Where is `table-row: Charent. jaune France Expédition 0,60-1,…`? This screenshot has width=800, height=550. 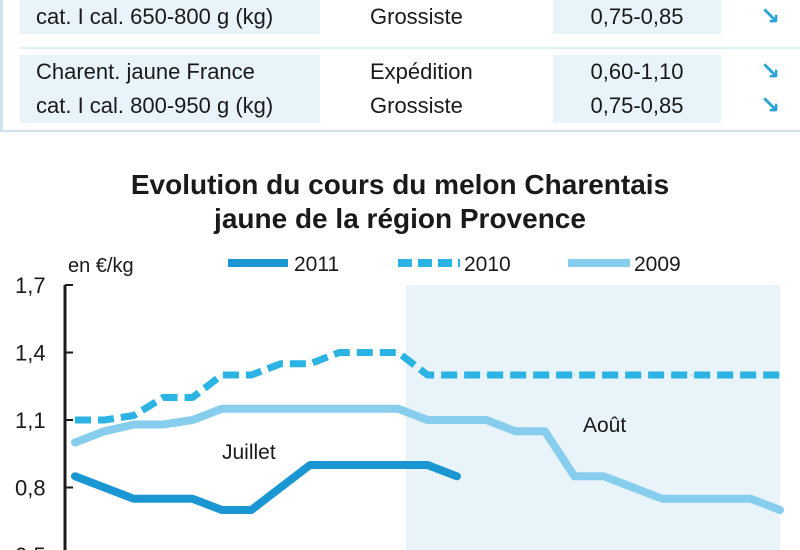 table-row: Charent. jaune France Expédition 0,60-1,… is located at coordinates (410, 72).